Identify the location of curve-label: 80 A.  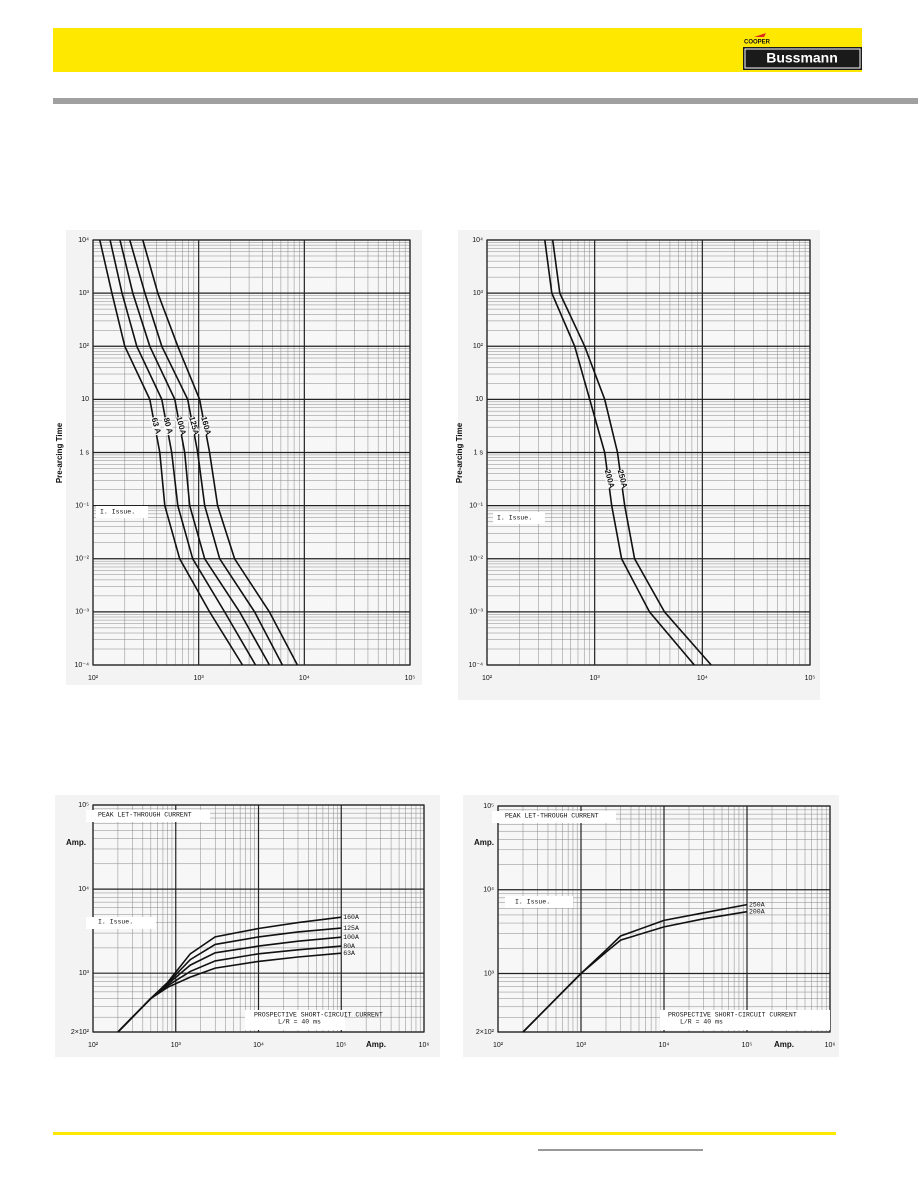
(168, 426).